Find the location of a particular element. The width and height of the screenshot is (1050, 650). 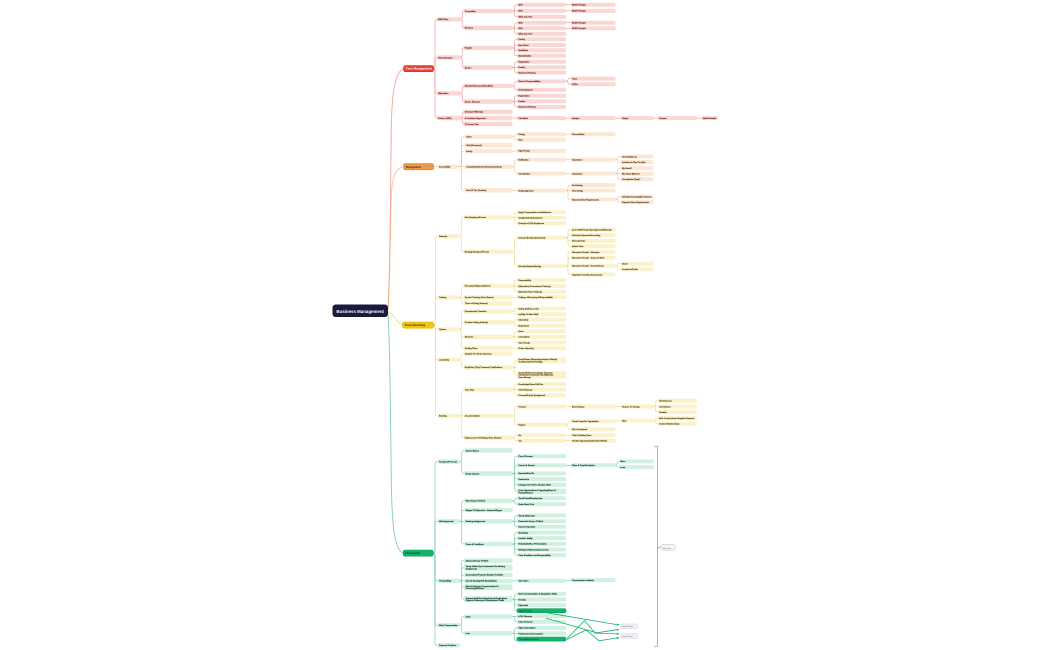

svg-text: Performance/Consumption is located at coordinates (531, 633).